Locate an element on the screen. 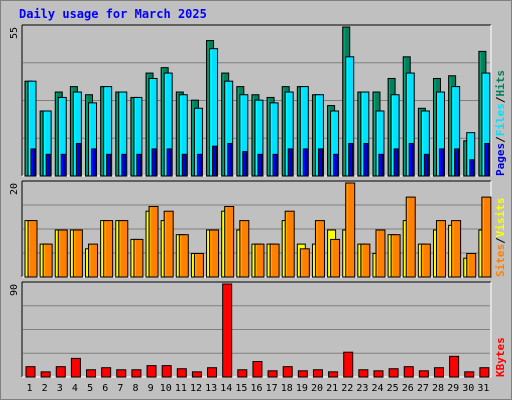 This screenshot has height=400, width=512. day-tick-label: 19 is located at coordinates (302, 388).